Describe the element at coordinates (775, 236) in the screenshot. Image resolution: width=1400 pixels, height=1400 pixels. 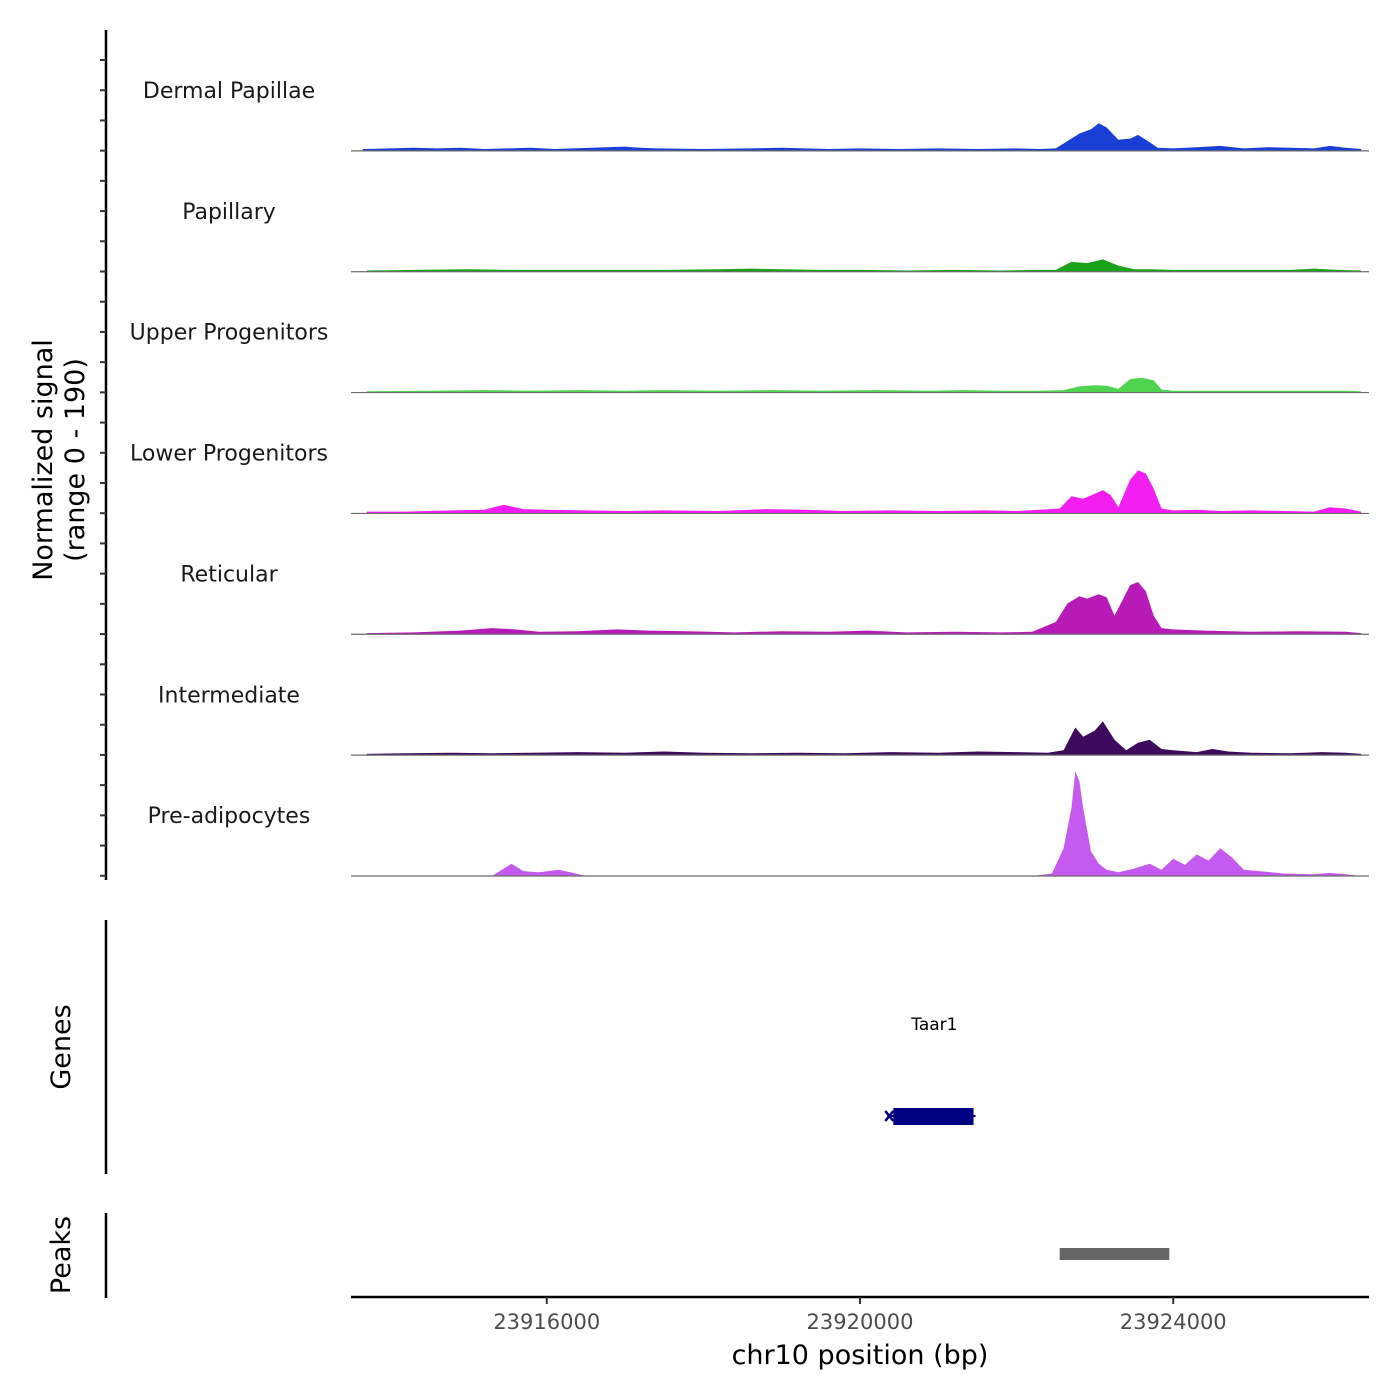
I see `track-papillary: Papillary` at that location.